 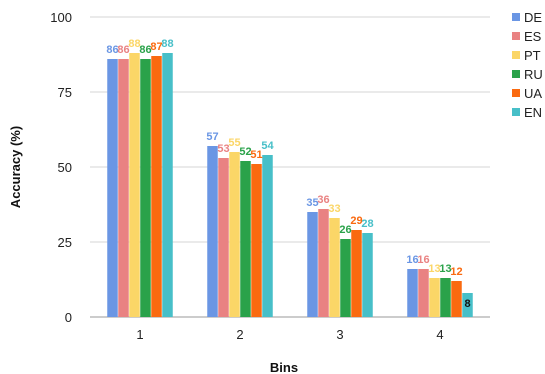 What do you see at coordinates (516, 93) in the screenshot?
I see `legend-swatch-ua` at bounding box center [516, 93].